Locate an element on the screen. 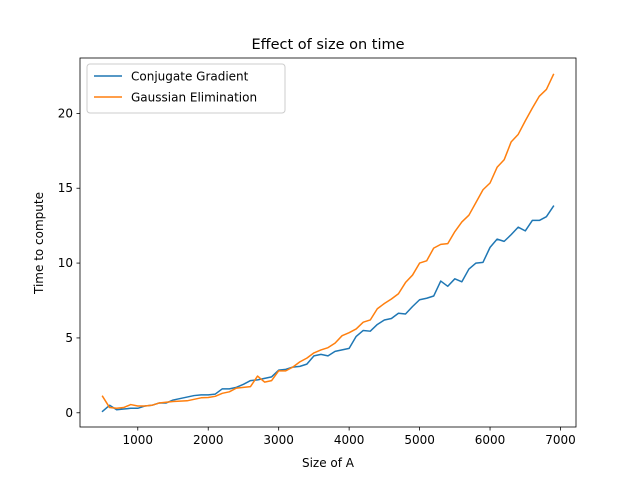  x-tick-label: 6000 is located at coordinates (490, 440).